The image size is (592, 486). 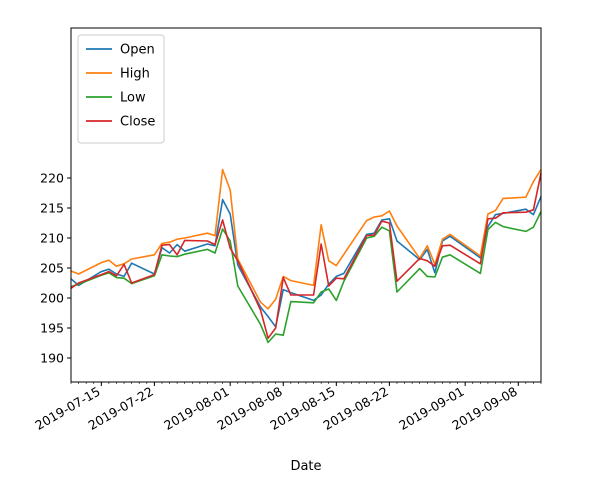 What do you see at coordinates (52, 238) in the screenshot?
I see `y-tick-label: 210` at bounding box center [52, 238].